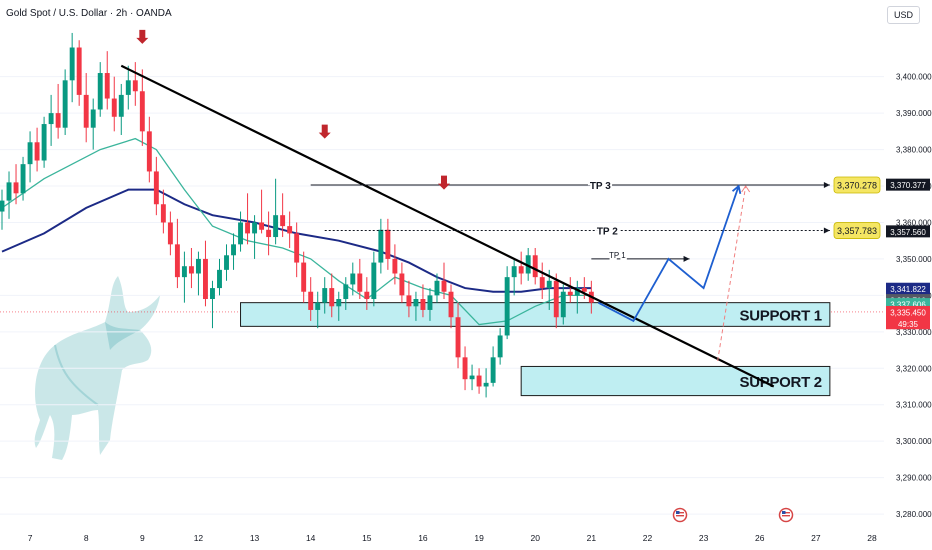  I want to click on projection-path, so click(668, 254).